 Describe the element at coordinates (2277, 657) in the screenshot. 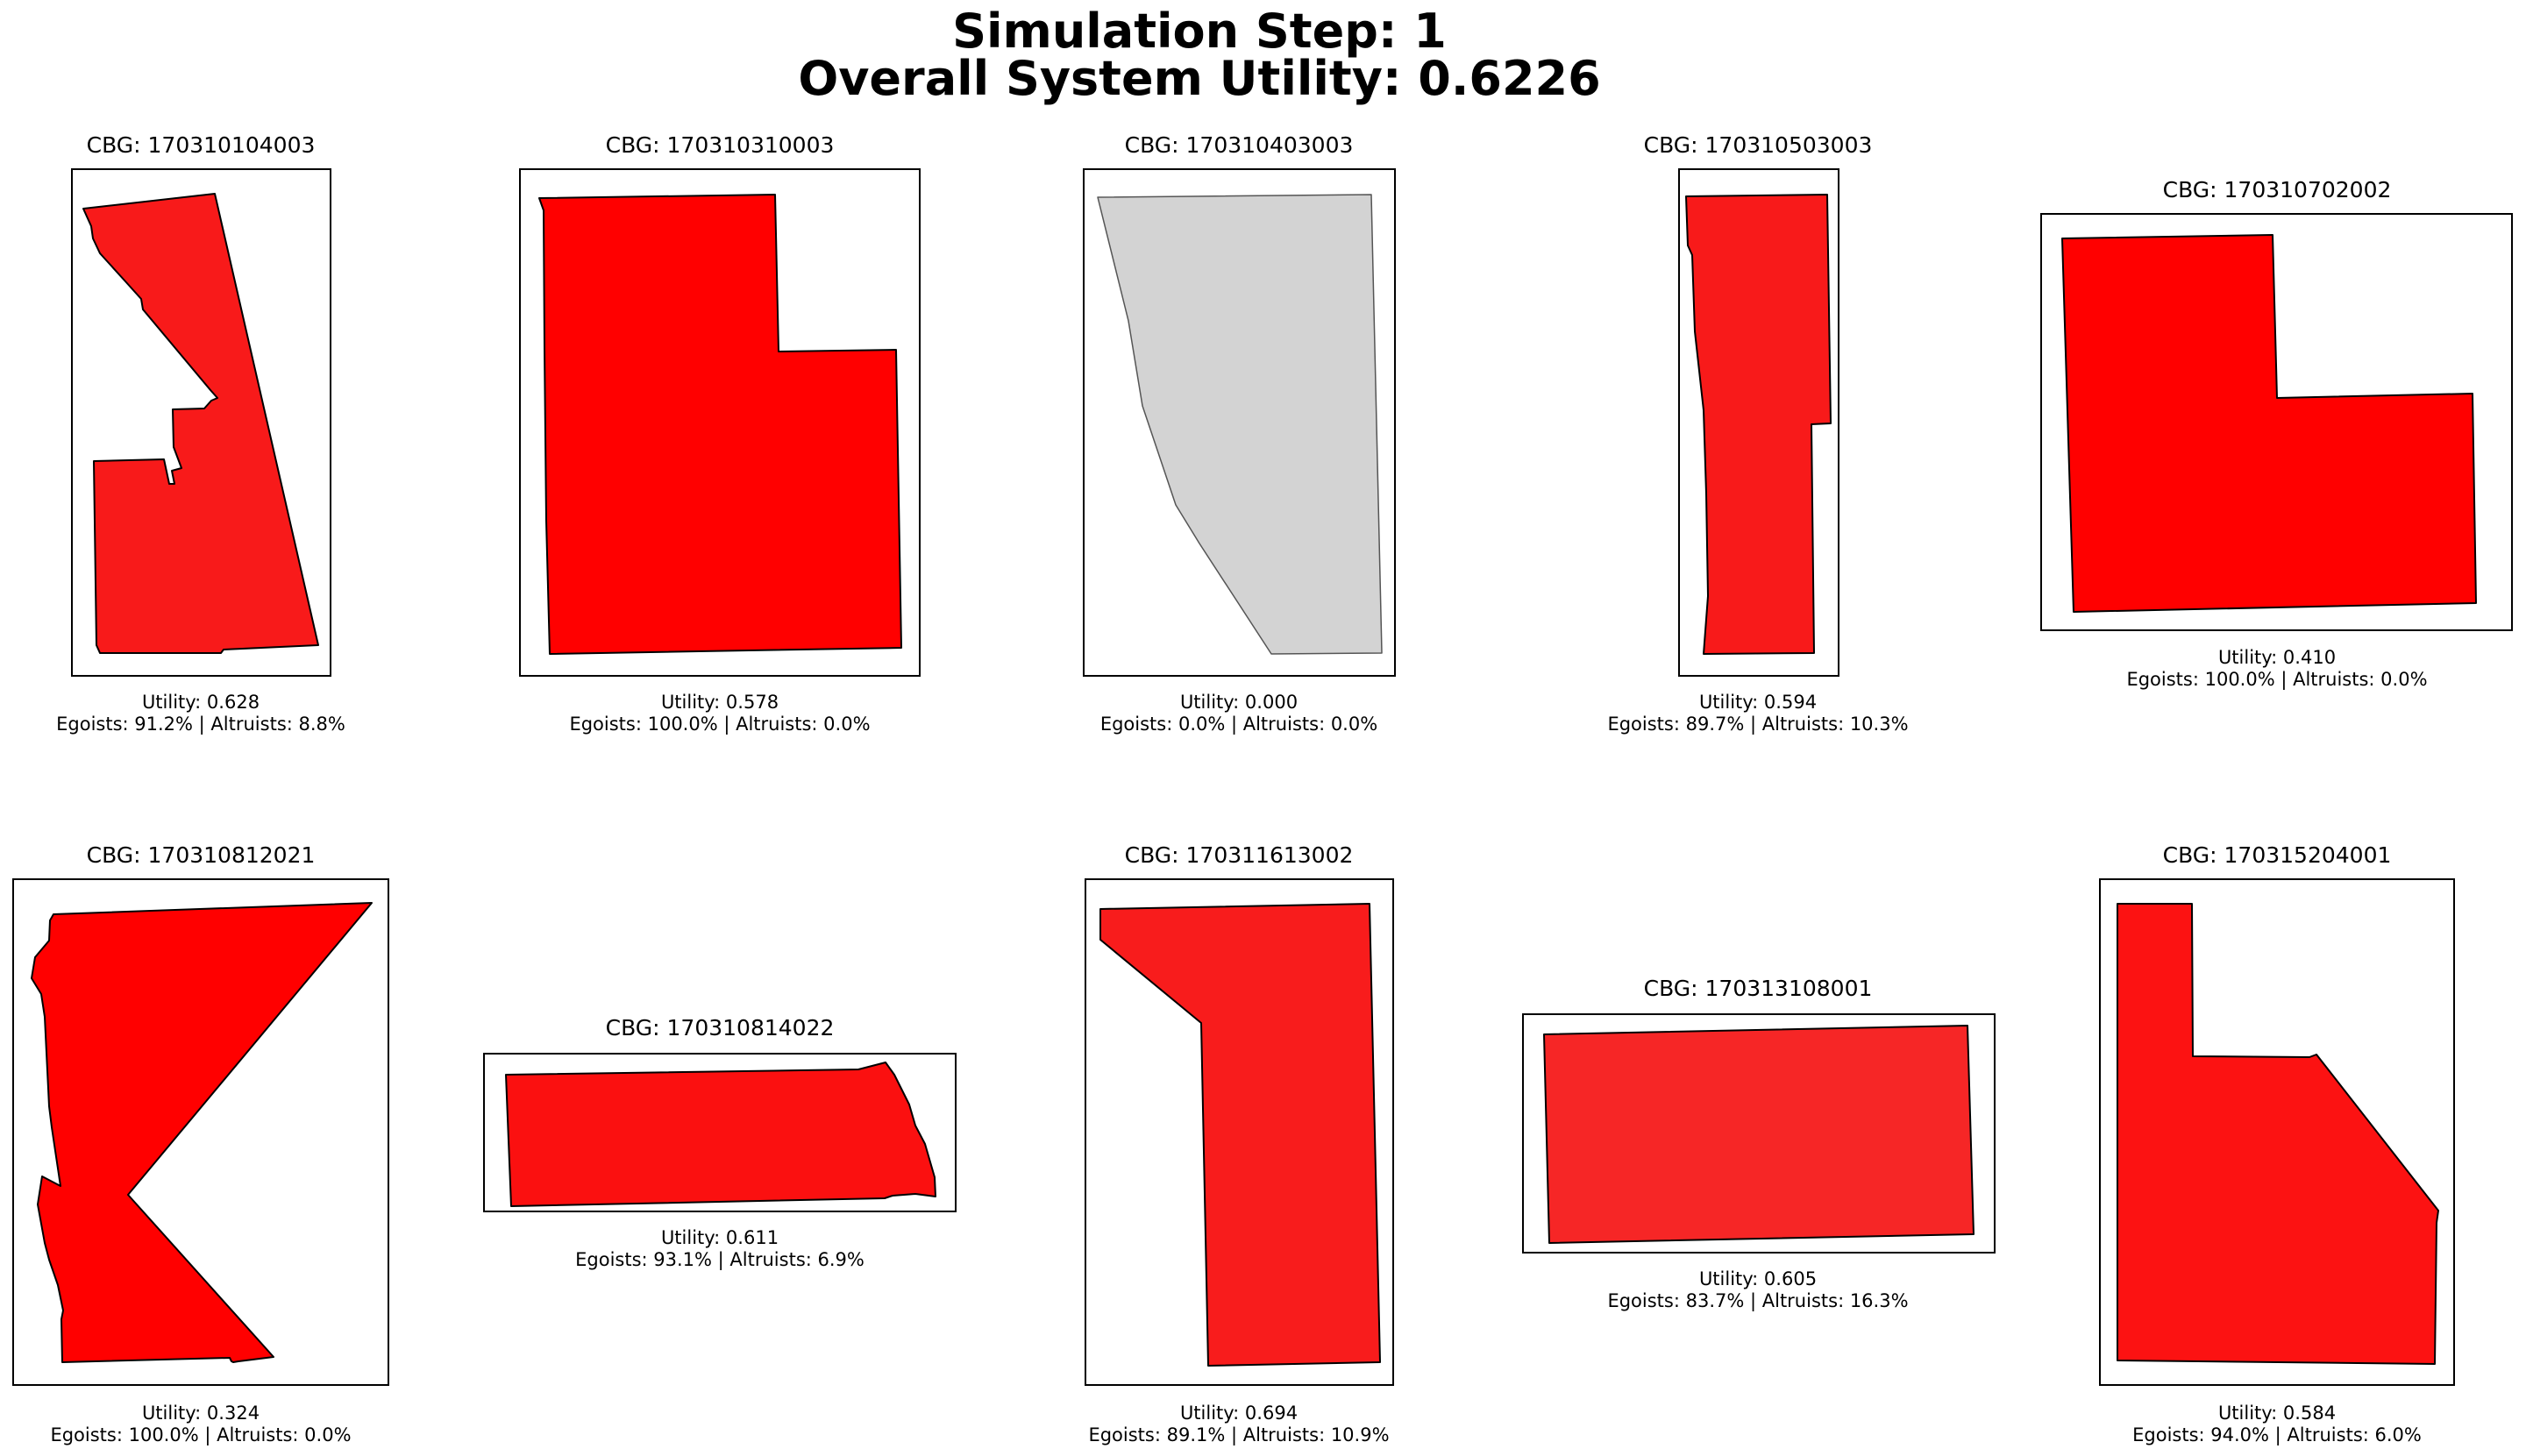

I see `panel-utility: Utility: 0.410` at that location.